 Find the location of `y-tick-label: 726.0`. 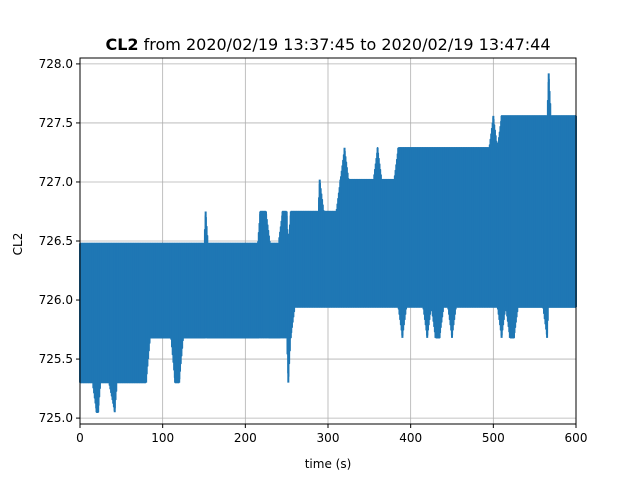

y-tick-label: 726.0 is located at coordinates (56, 300).